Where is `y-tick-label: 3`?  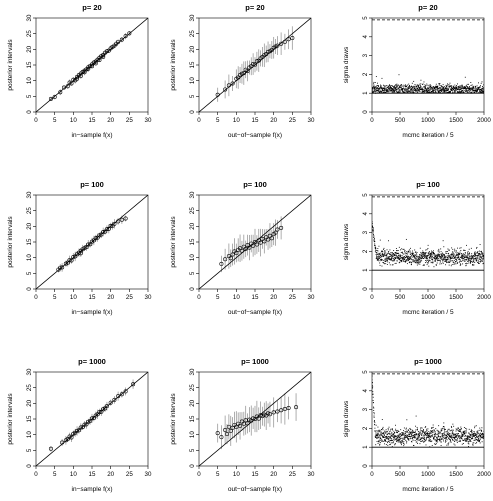 y-tick-label: 3 is located at coordinates (365, 409).